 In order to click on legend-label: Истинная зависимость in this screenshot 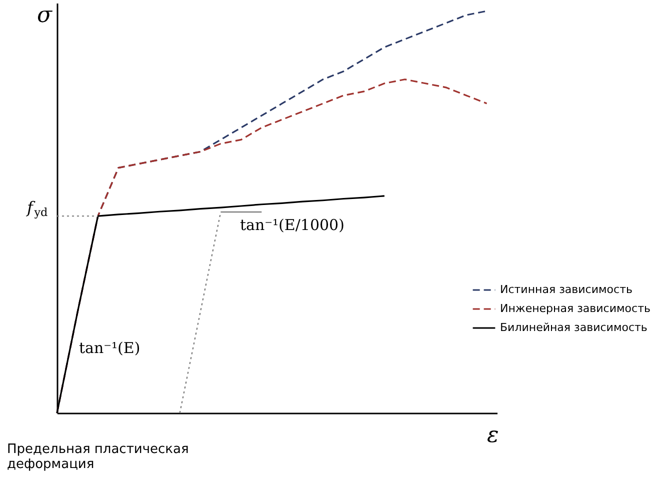, I will do `click(566, 289)`.